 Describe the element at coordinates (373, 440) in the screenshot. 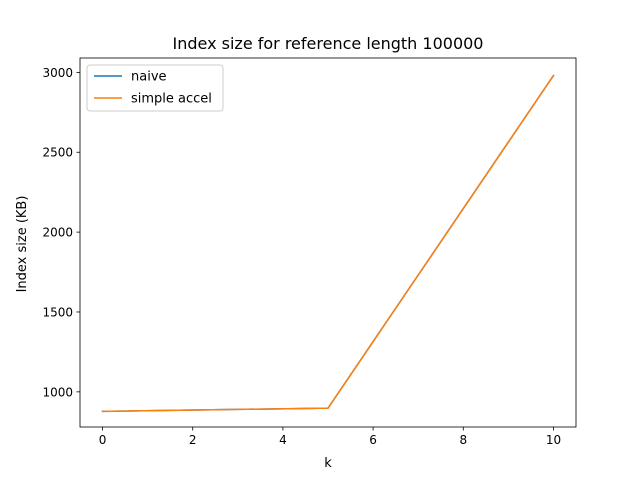

I see `x-tick-label: 6` at that location.